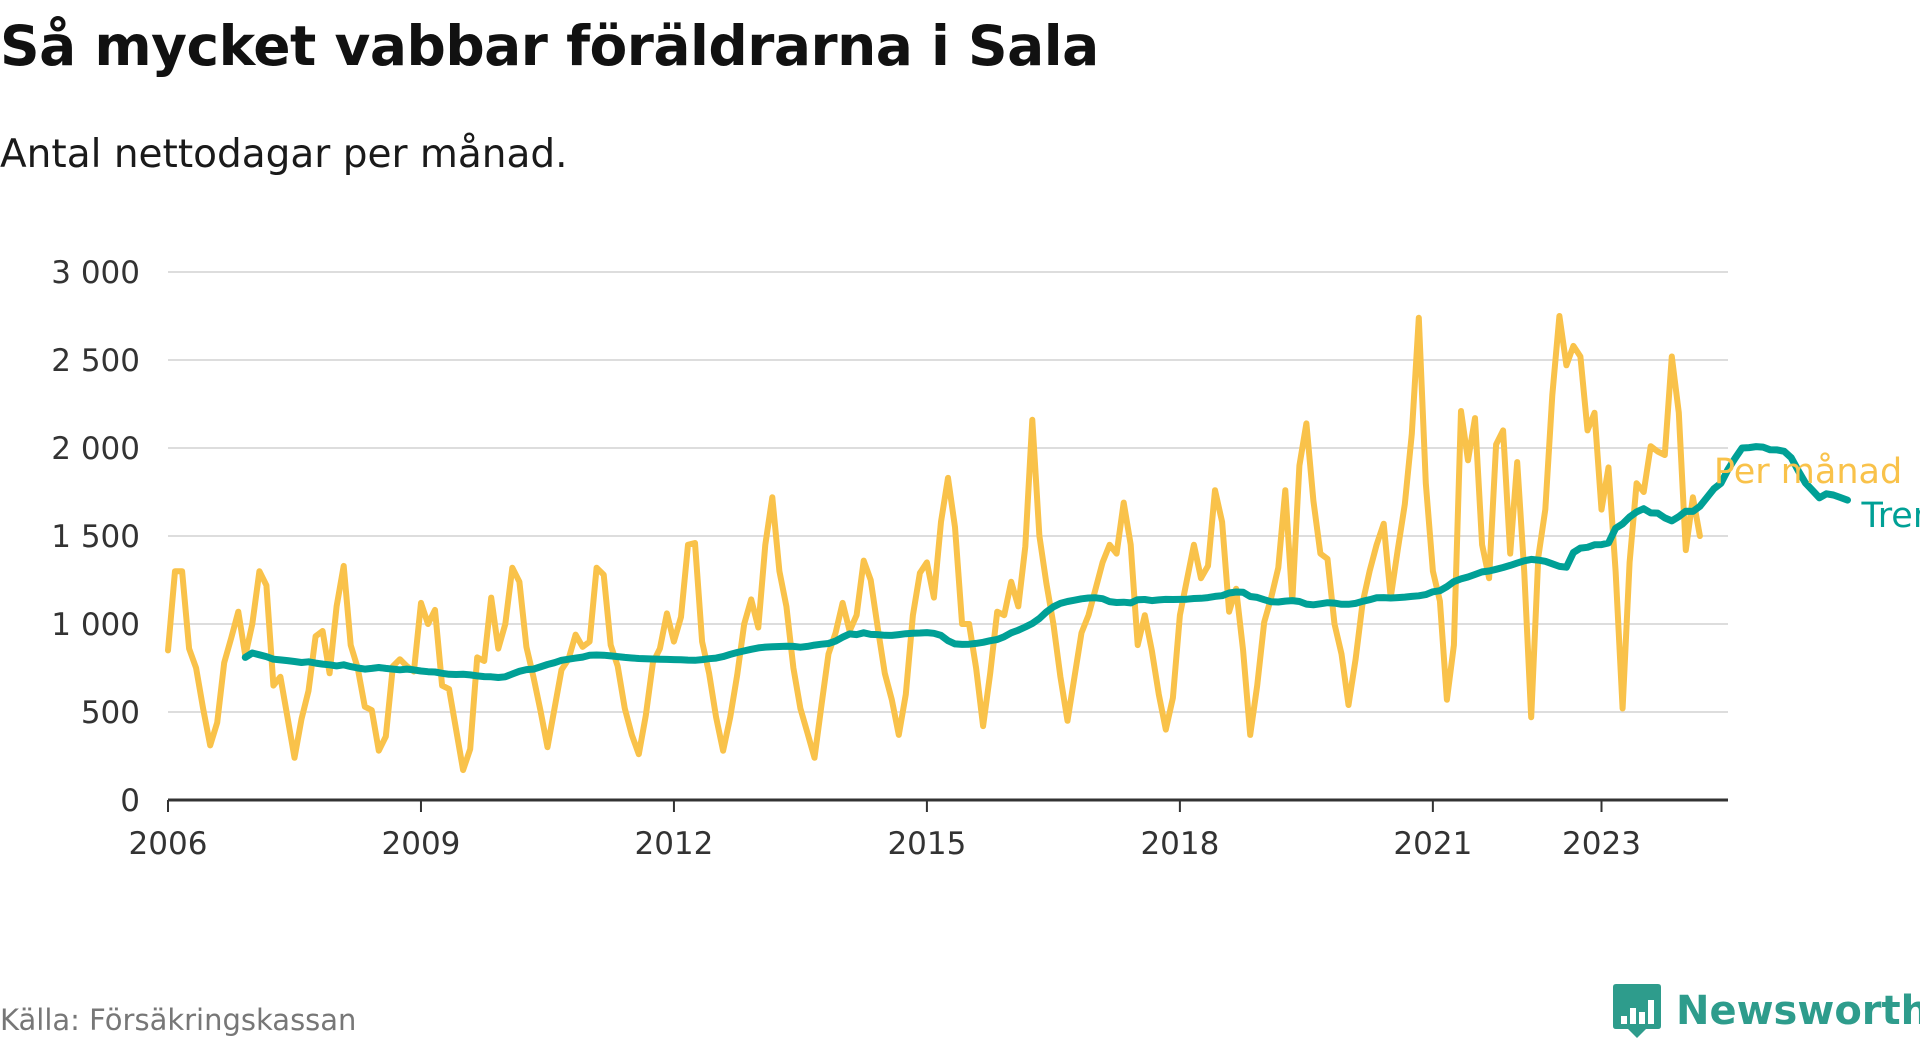 This screenshot has height=1040, width=1920. What do you see at coordinates (178, 1020) in the screenshot?
I see `source-note: Källa: Försäkringskassan` at bounding box center [178, 1020].